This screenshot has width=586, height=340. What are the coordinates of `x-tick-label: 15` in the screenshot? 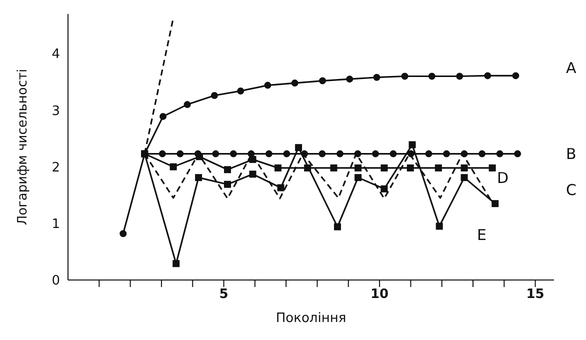 It's located at (535, 294).